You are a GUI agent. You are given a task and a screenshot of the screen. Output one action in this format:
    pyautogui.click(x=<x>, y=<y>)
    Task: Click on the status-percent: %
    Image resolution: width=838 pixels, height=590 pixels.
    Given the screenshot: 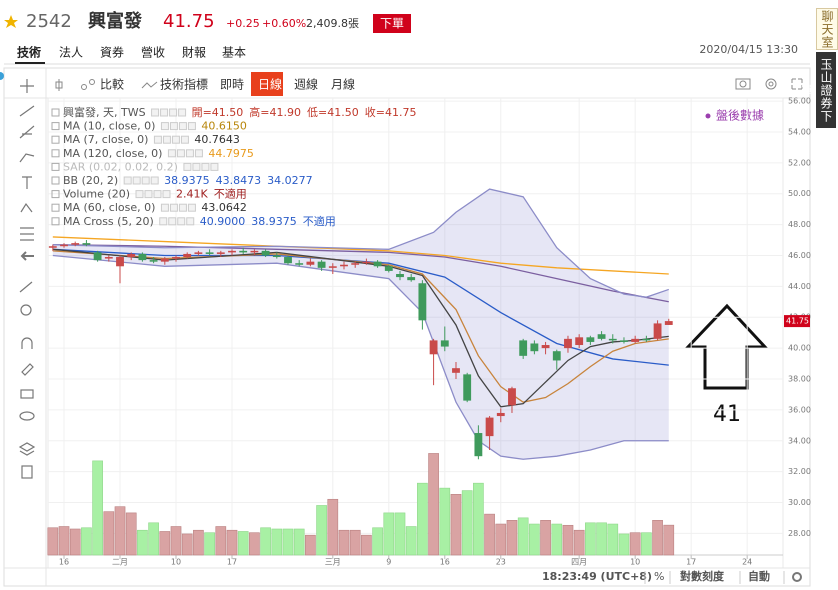 What is the action you would take?
    pyautogui.click(x=659, y=576)
    